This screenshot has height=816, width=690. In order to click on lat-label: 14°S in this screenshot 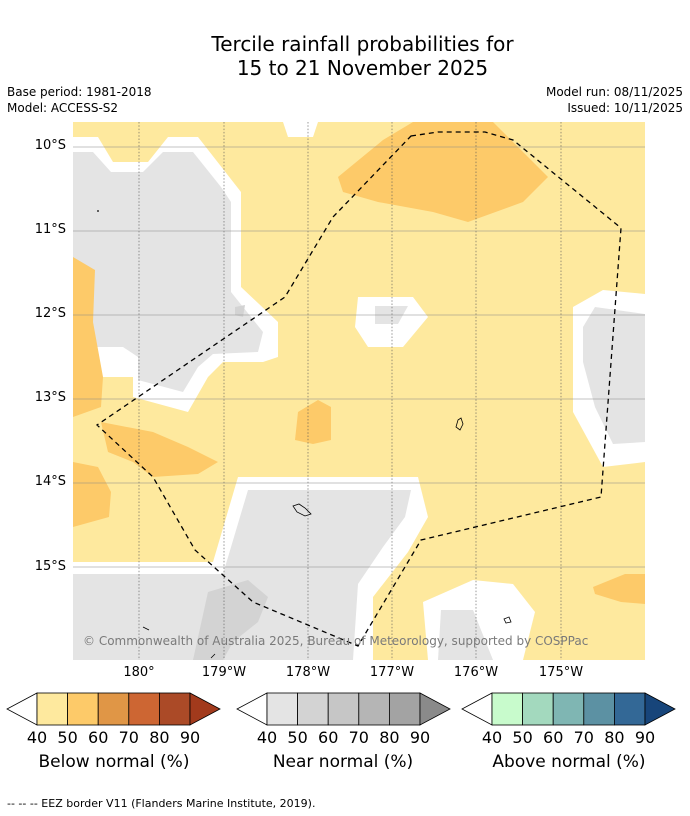, I will do `click(50, 481)`.